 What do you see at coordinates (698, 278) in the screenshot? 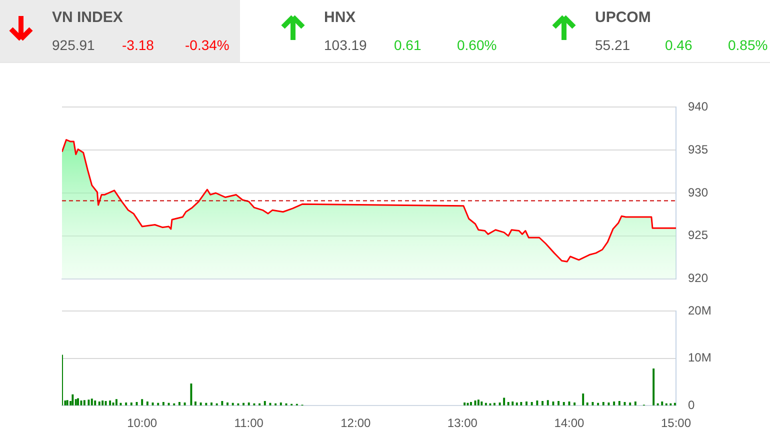
I see `y-tick-label: 920` at bounding box center [698, 278].